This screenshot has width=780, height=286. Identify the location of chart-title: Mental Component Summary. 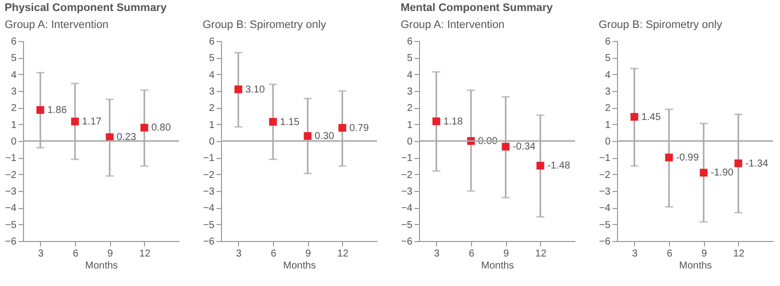
(477, 8).